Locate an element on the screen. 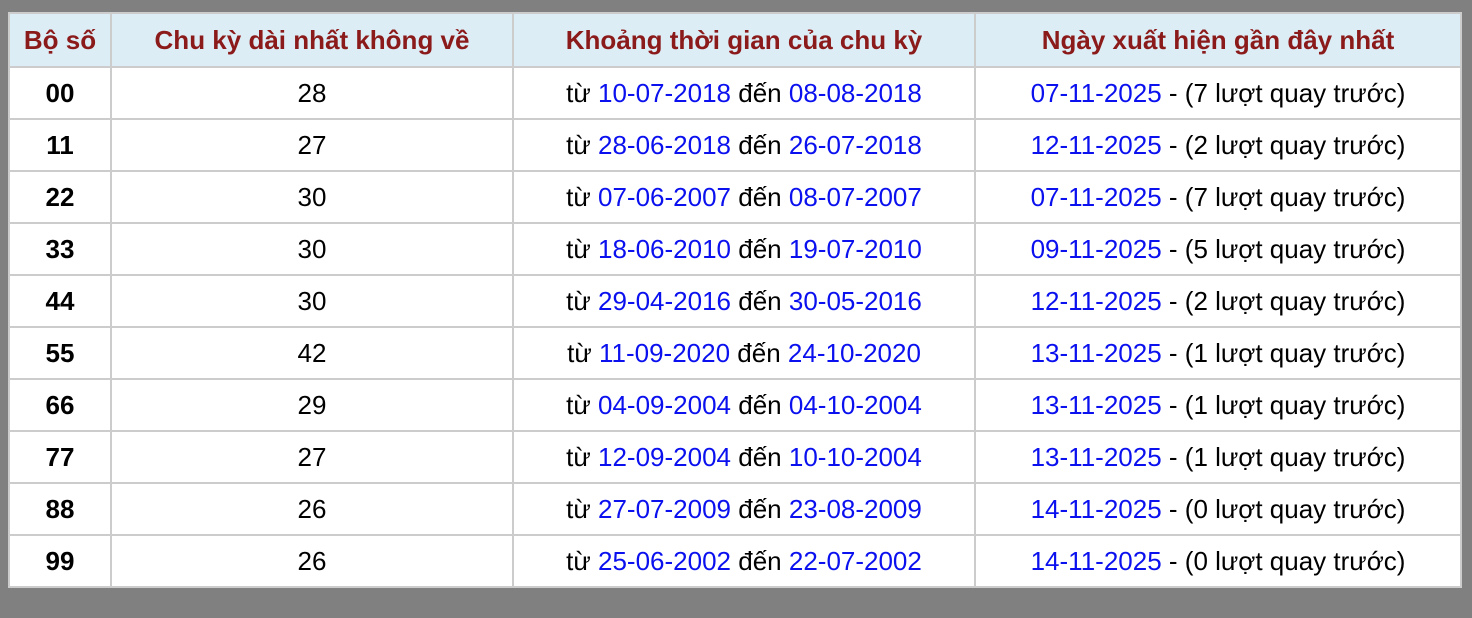 This screenshot has height=618, width=1472. last-seen-cell: 07-11-2025 - (7 lượt quay trước) is located at coordinates (1218, 93).